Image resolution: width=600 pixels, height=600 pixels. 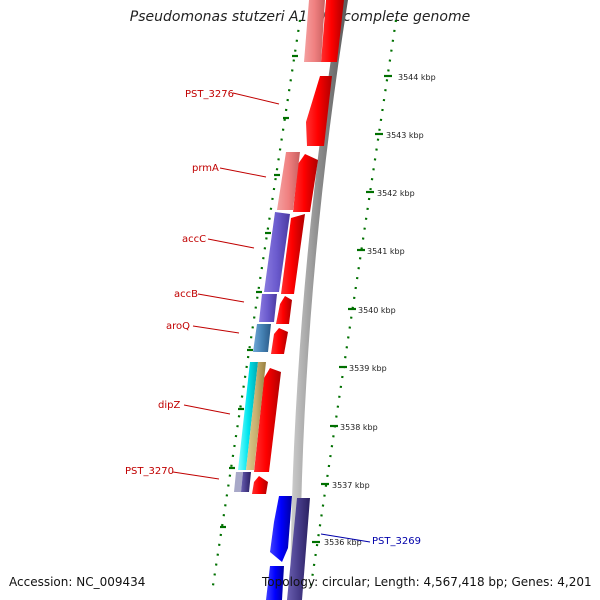 I want to click on cog-colored-track, so click(x=279, y=246).